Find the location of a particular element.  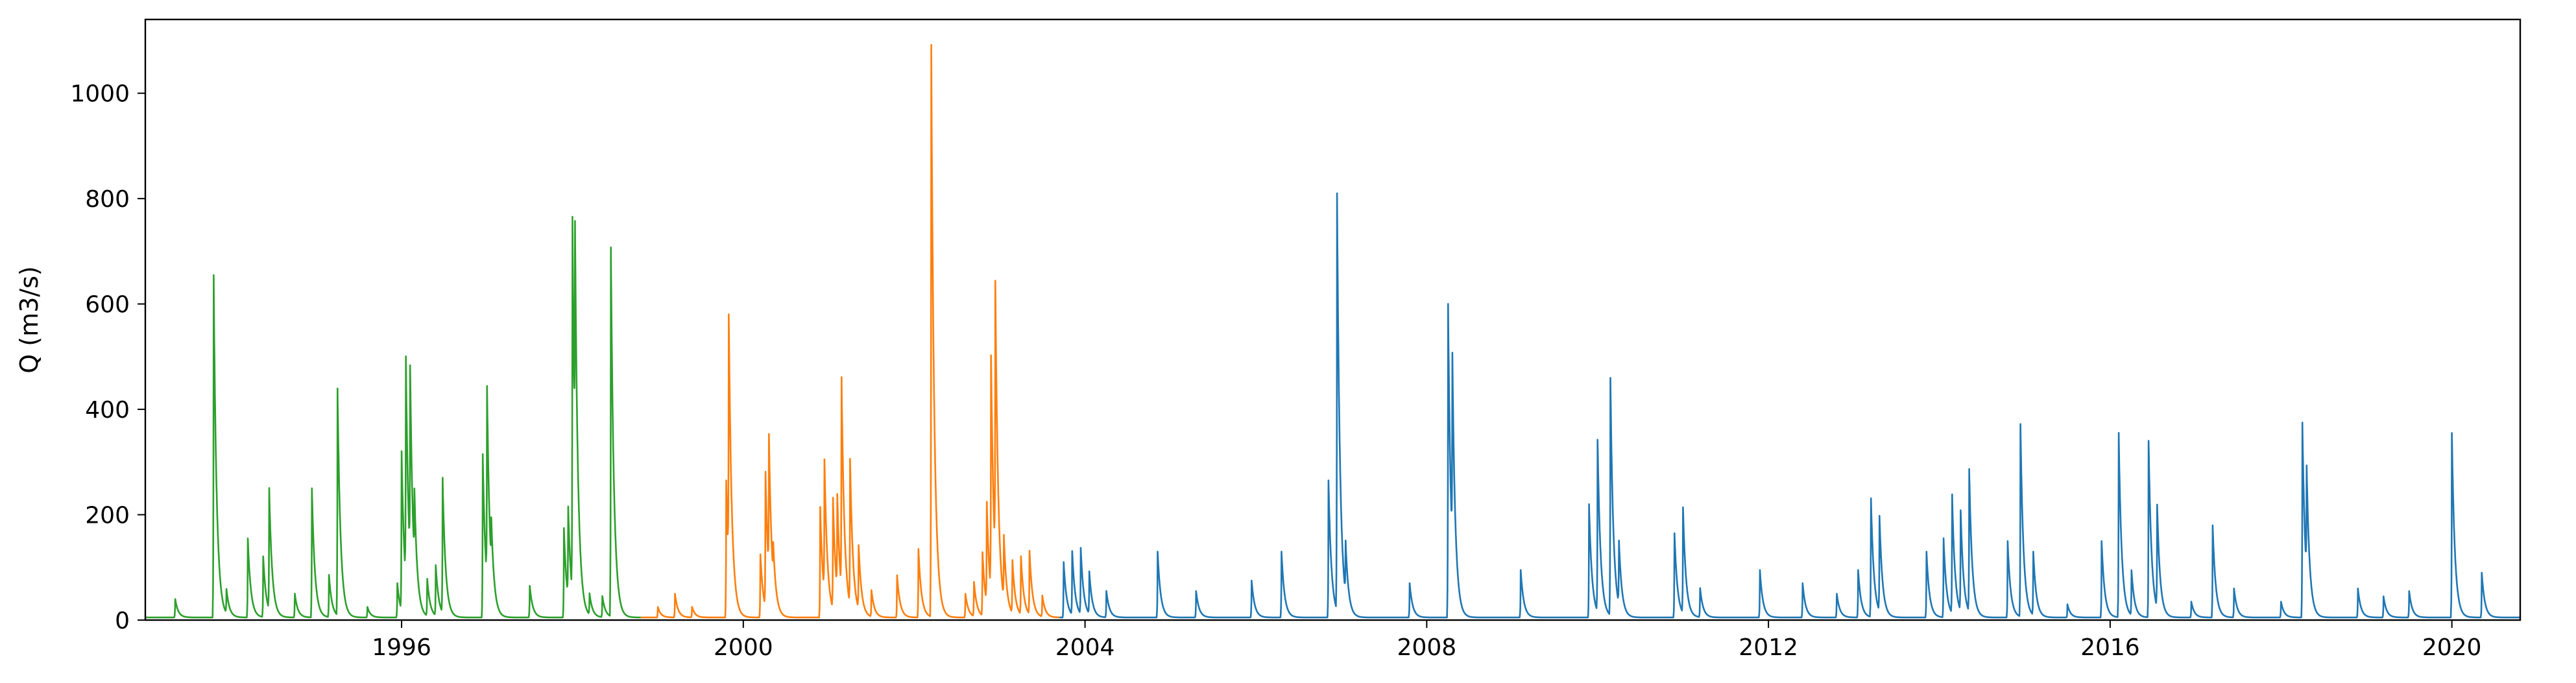

y-axis-ticks: 0 200 400 600 800 1000 is located at coordinates (107, 358).